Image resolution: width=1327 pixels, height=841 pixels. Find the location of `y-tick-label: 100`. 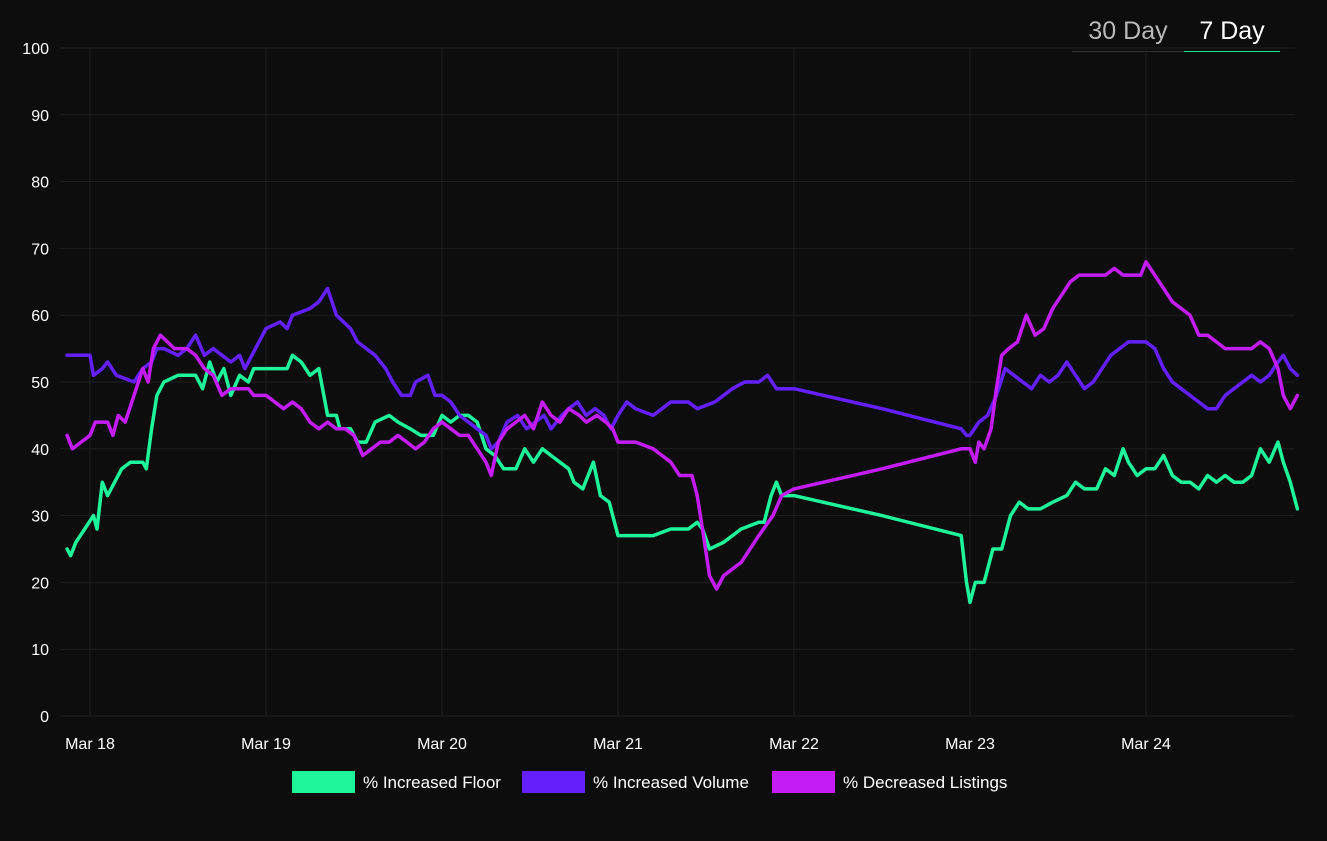

y-tick-label: 100 is located at coordinates (35, 49).